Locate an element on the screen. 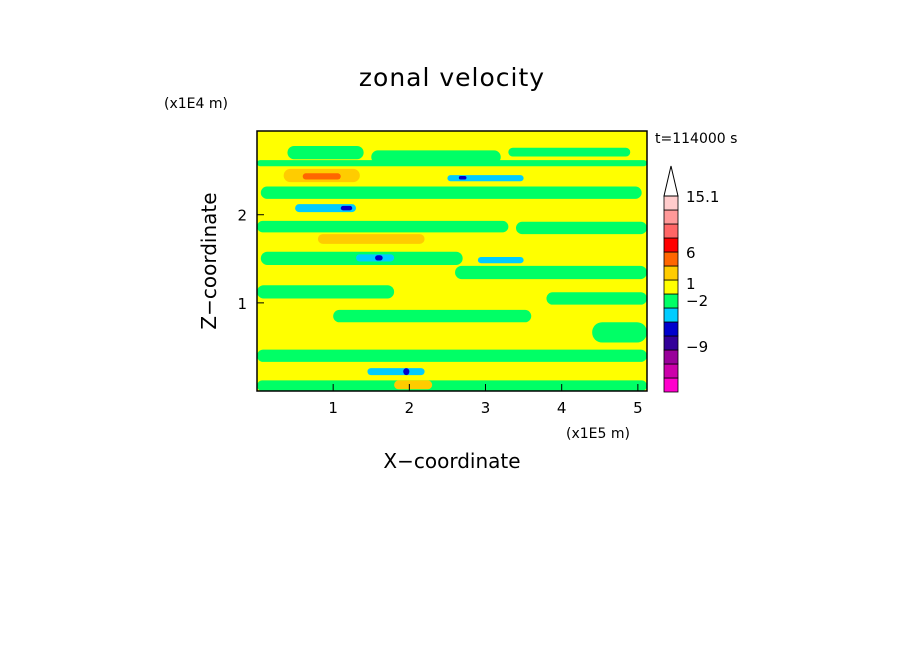  y-tick-label: 2 is located at coordinates (242, 216).